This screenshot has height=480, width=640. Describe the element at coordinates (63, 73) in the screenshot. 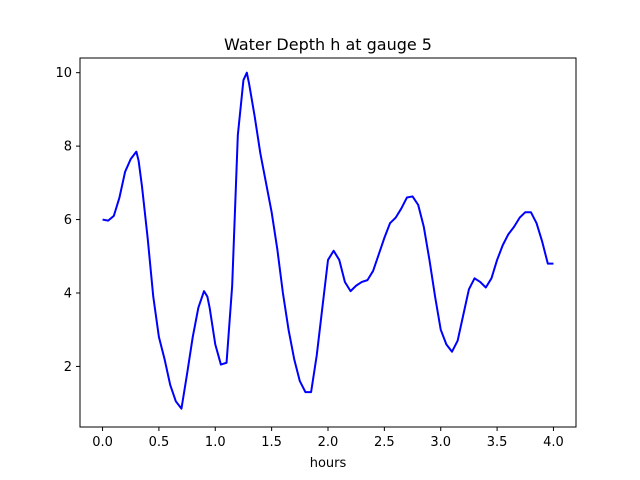

I see `y-tick-label: 10` at that location.